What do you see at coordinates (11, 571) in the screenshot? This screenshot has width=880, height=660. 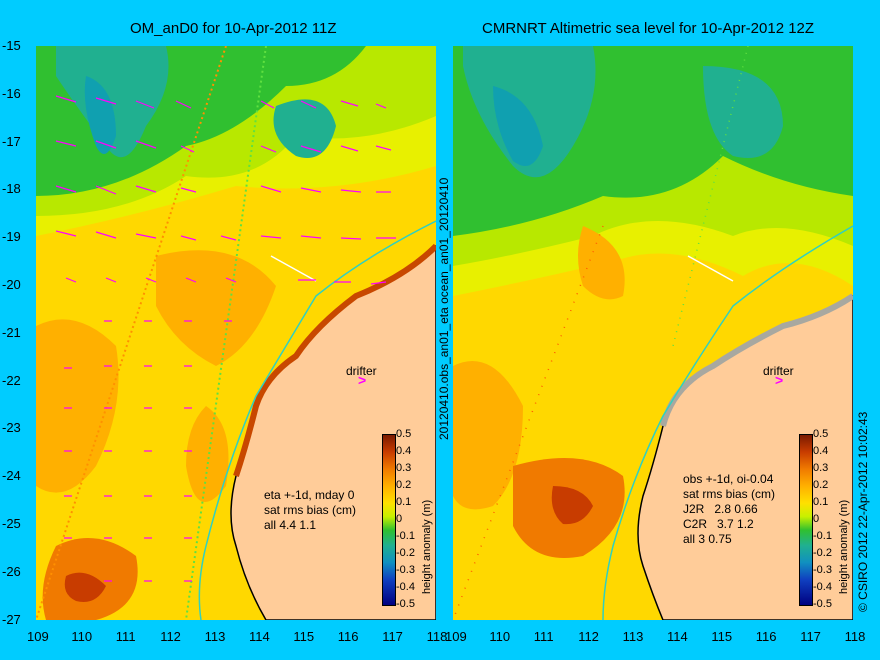 I see `y-tick-label: -26` at bounding box center [11, 571].